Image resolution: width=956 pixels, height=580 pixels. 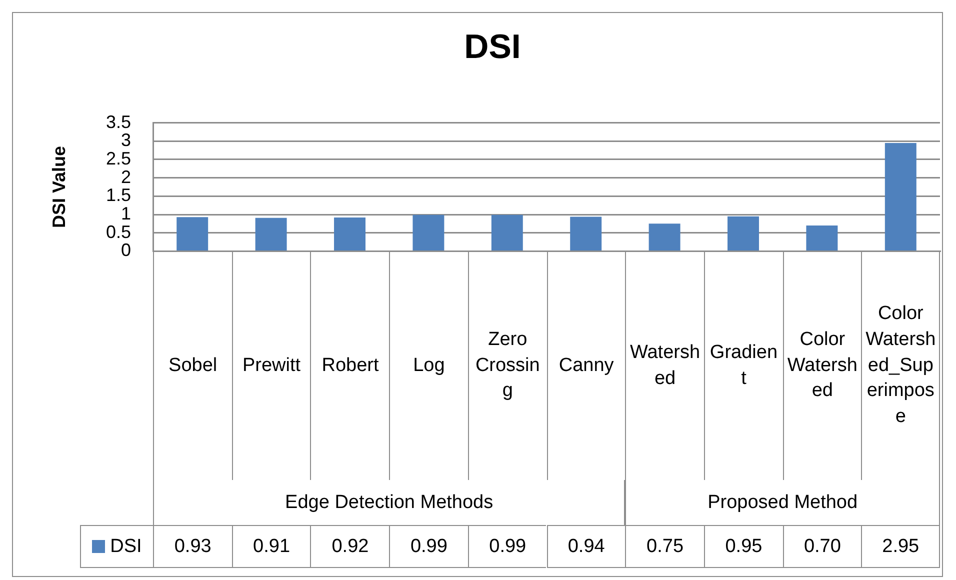 I want to click on text: Proposed Method, so click(x=783, y=502).